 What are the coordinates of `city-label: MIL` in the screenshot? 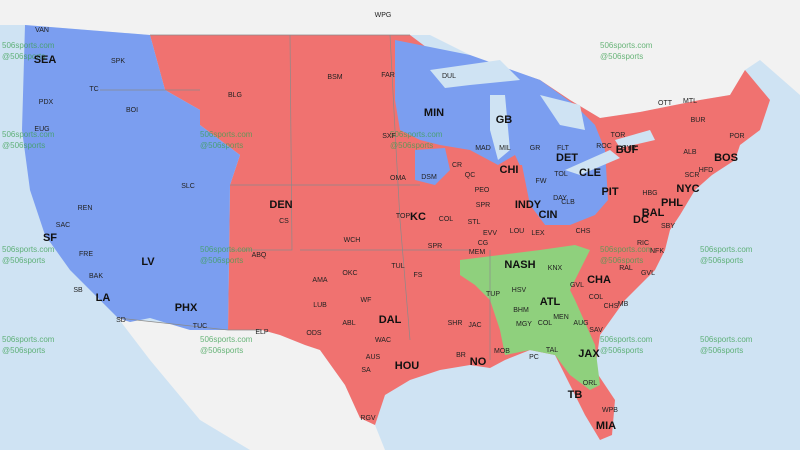 It's located at (505, 148).